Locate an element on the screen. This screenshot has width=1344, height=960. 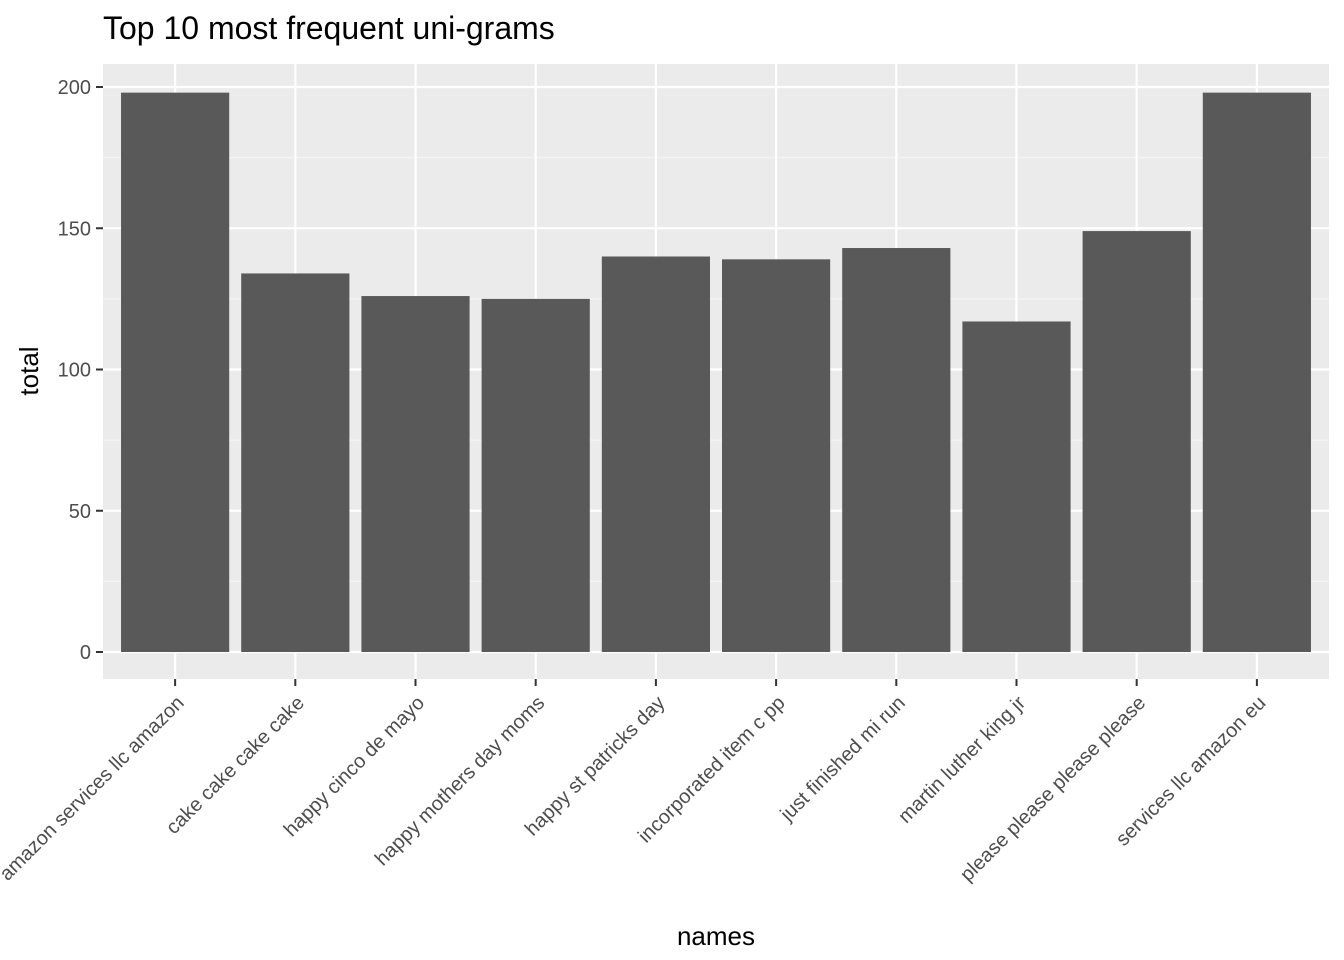
y-tick-label: 0 is located at coordinates (85, 653).